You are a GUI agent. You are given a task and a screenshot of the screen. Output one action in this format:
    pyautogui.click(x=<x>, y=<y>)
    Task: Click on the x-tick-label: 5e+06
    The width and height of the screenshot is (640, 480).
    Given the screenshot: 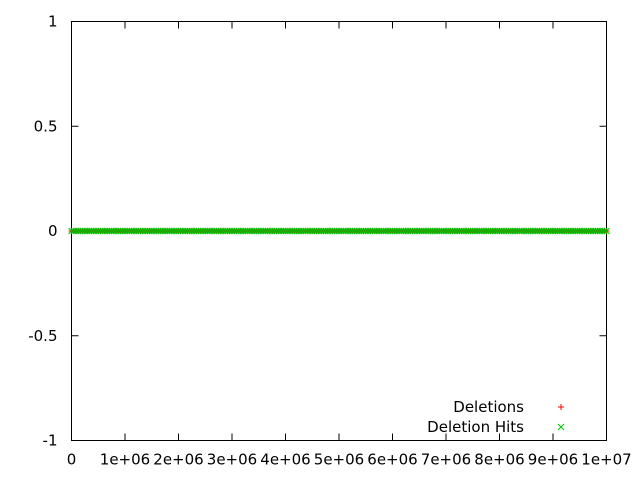 What is the action you would take?
    pyautogui.click(x=339, y=460)
    